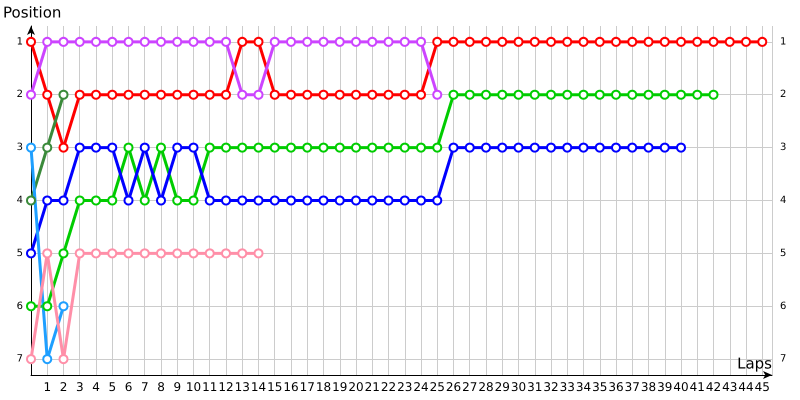 This screenshot has width=800, height=400. I want to click on x-tick-label: 41, so click(697, 387).